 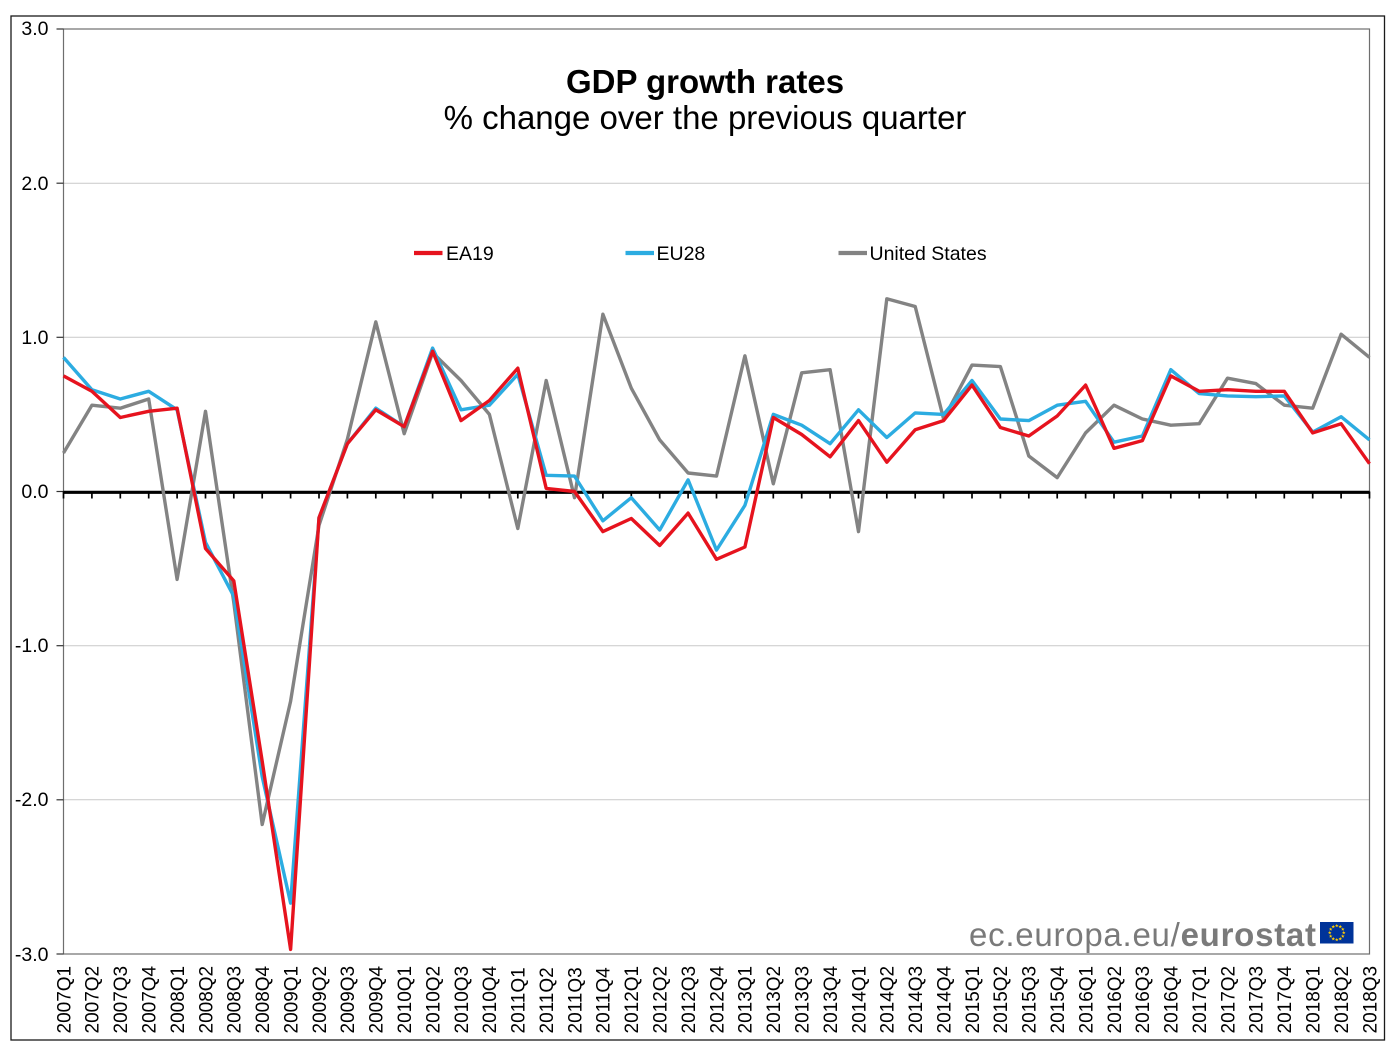 What do you see at coordinates (519, 1000) in the screenshot?
I see `svg-text: 2011Q1` at bounding box center [519, 1000].